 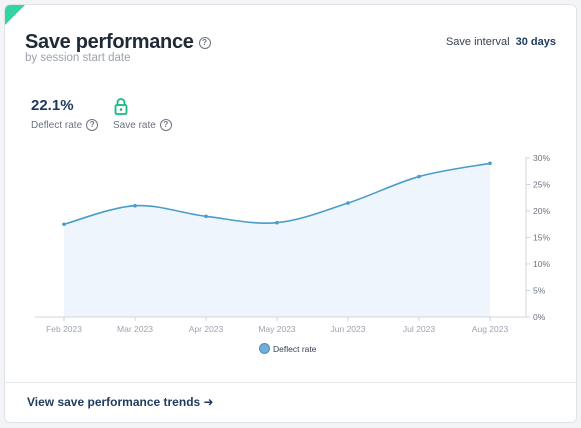 What do you see at coordinates (295, 348) in the screenshot?
I see `legend-label: Deflect rate` at bounding box center [295, 348].